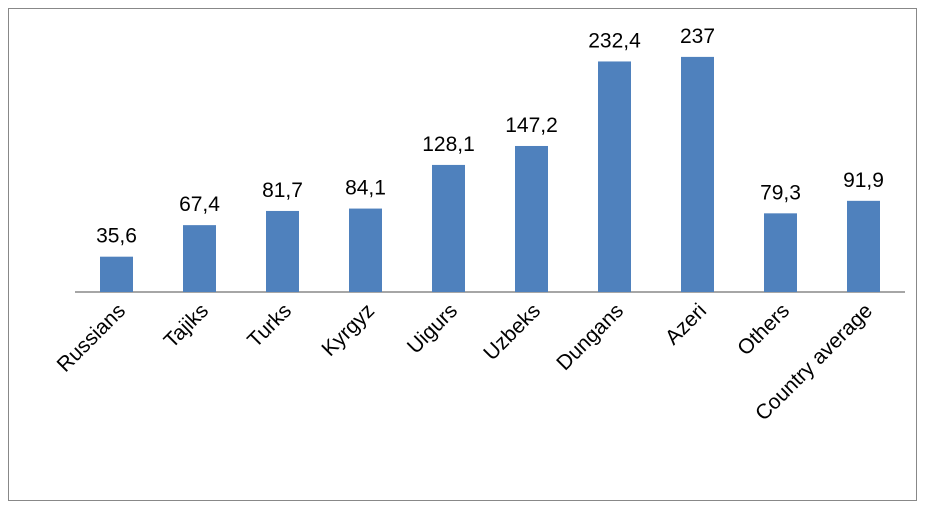 Image resolution: width=925 pixels, height=509 pixels. What do you see at coordinates (697, 36) in the screenshot?
I see `data-label: 237` at bounding box center [697, 36].